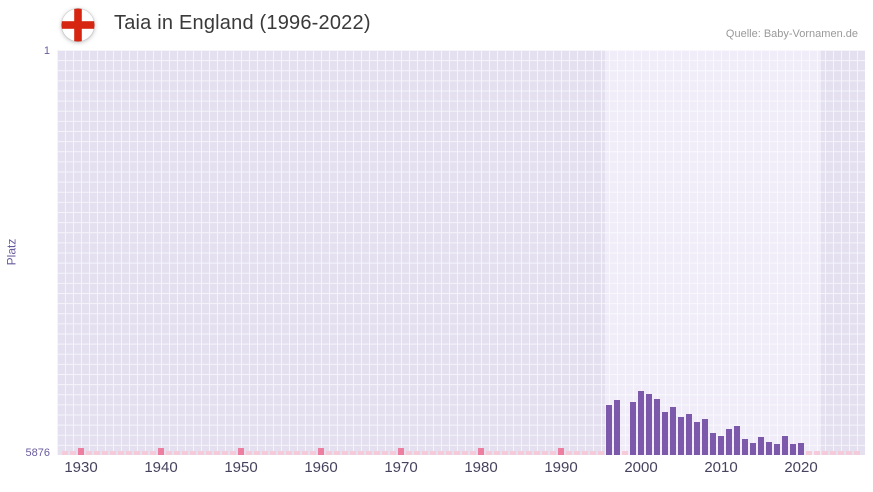  I want to click on no-rank-marker-2023, so click(825, 453).